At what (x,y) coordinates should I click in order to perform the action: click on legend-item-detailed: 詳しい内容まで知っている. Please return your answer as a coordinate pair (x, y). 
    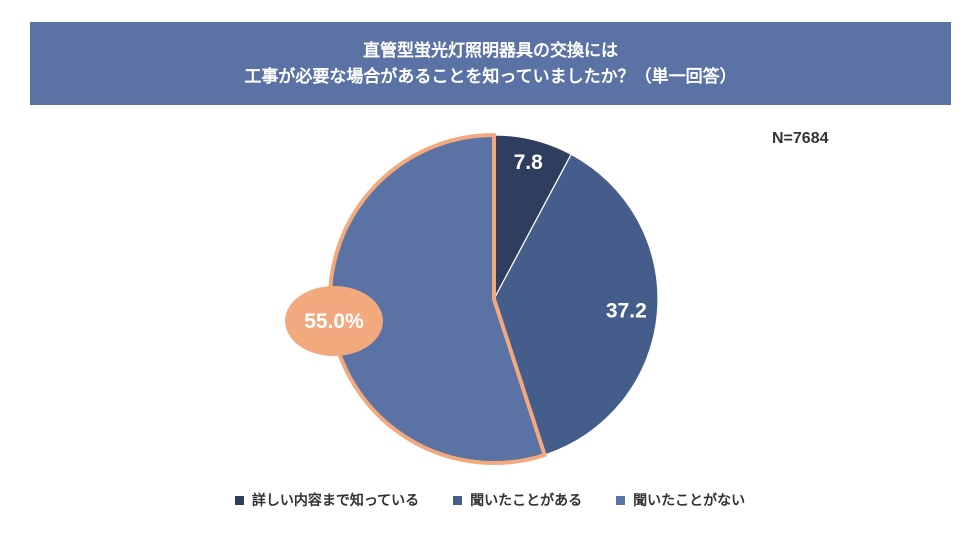
    Looking at the image, I should click on (327, 500).